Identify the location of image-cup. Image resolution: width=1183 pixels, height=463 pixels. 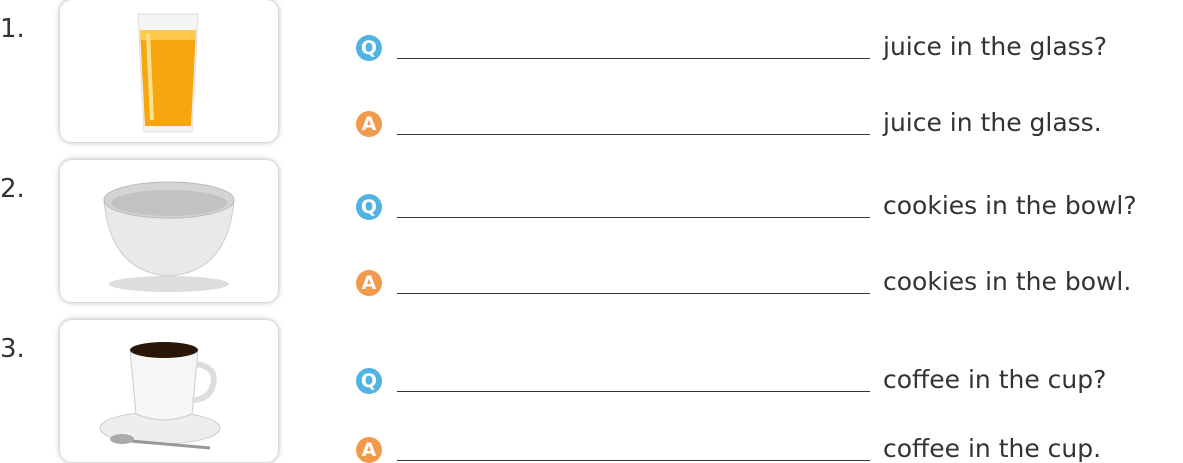
(169, 391).